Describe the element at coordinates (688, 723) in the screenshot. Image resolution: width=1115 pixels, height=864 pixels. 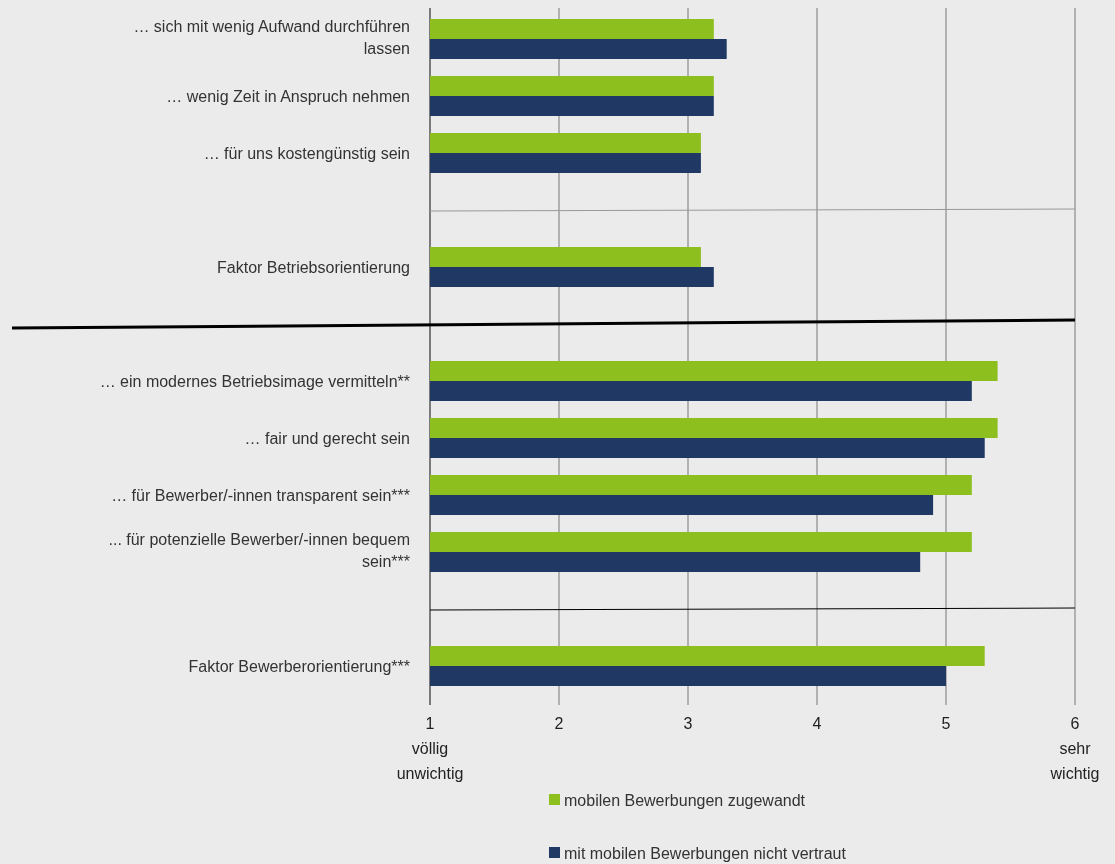
I see `x-tick-label: 3` at that location.